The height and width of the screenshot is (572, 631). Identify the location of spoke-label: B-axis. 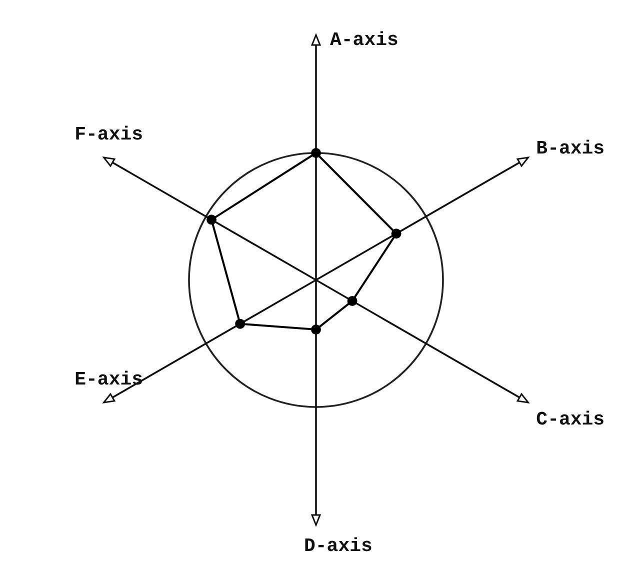
(570, 149).